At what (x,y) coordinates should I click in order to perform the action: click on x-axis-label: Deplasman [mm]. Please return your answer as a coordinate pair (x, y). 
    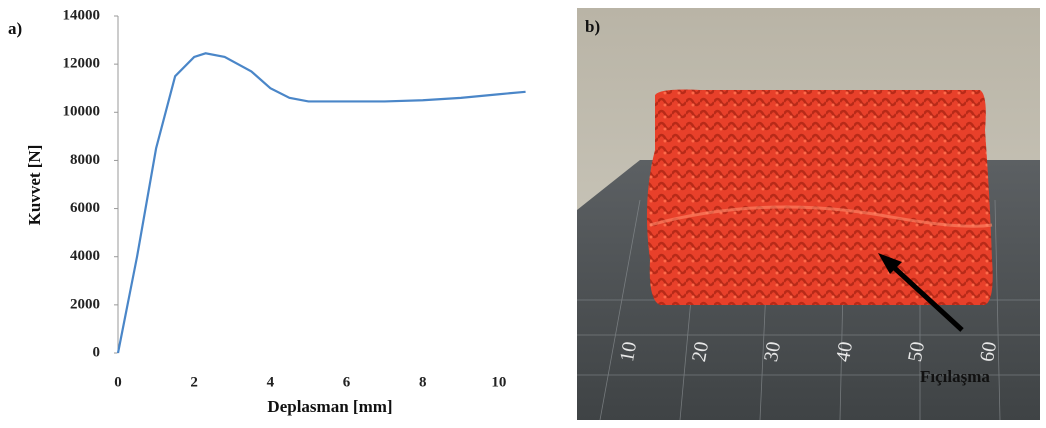
    Looking at the image, I should click on (329, 406).